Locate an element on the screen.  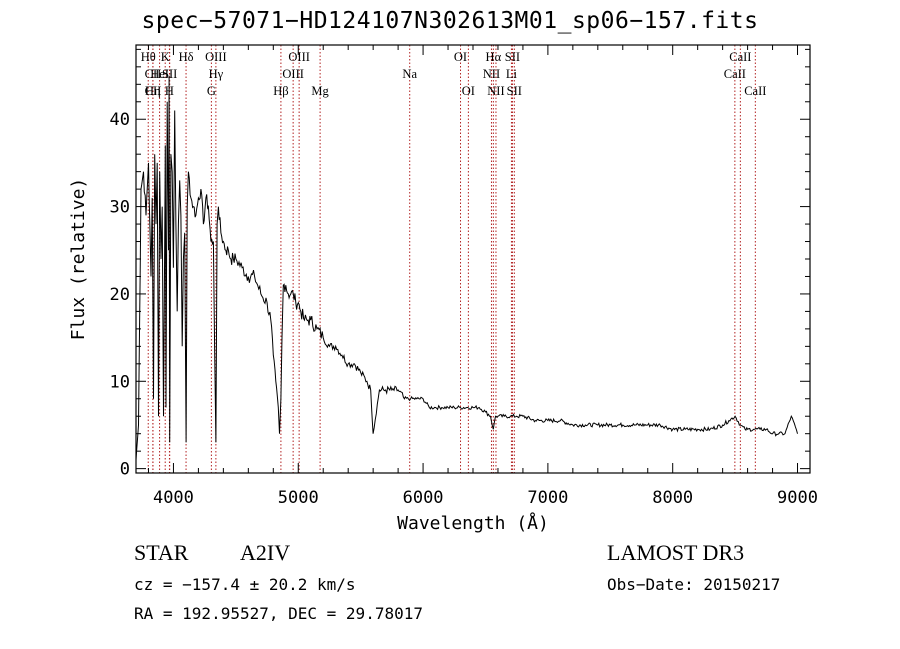
x-tick-label: 8000 is located at coordinates (672, 498).